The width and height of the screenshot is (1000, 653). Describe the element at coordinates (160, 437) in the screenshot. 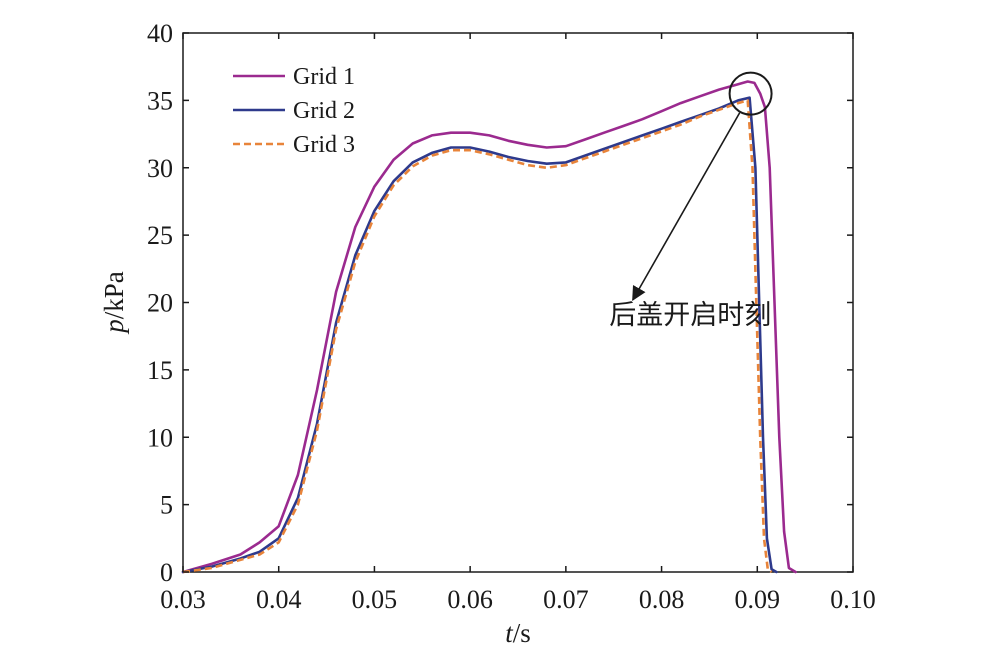

I see `y-tick-label: 10` at that location.